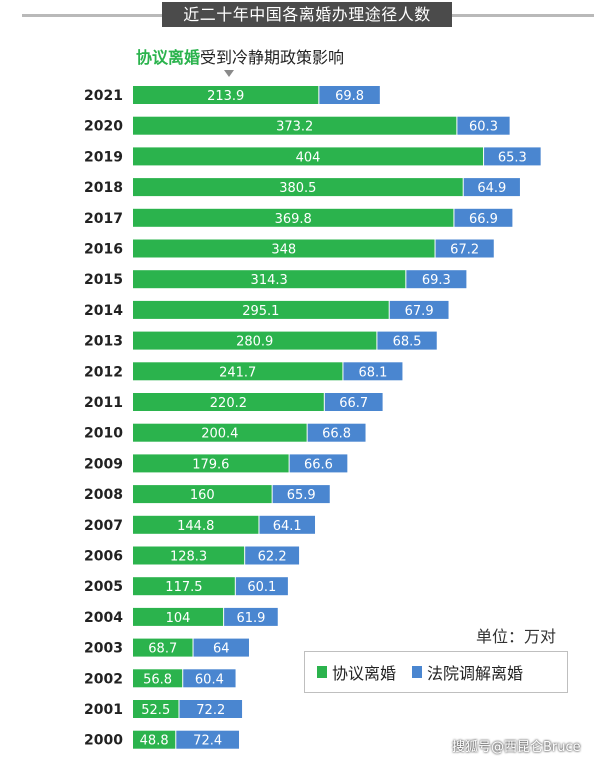 The width and height of the screenshot is (616, 762). What do you see at coordinates (103, 618) in the screenshot?
I see `year-label: 2004` at bounding box center [103, 618].